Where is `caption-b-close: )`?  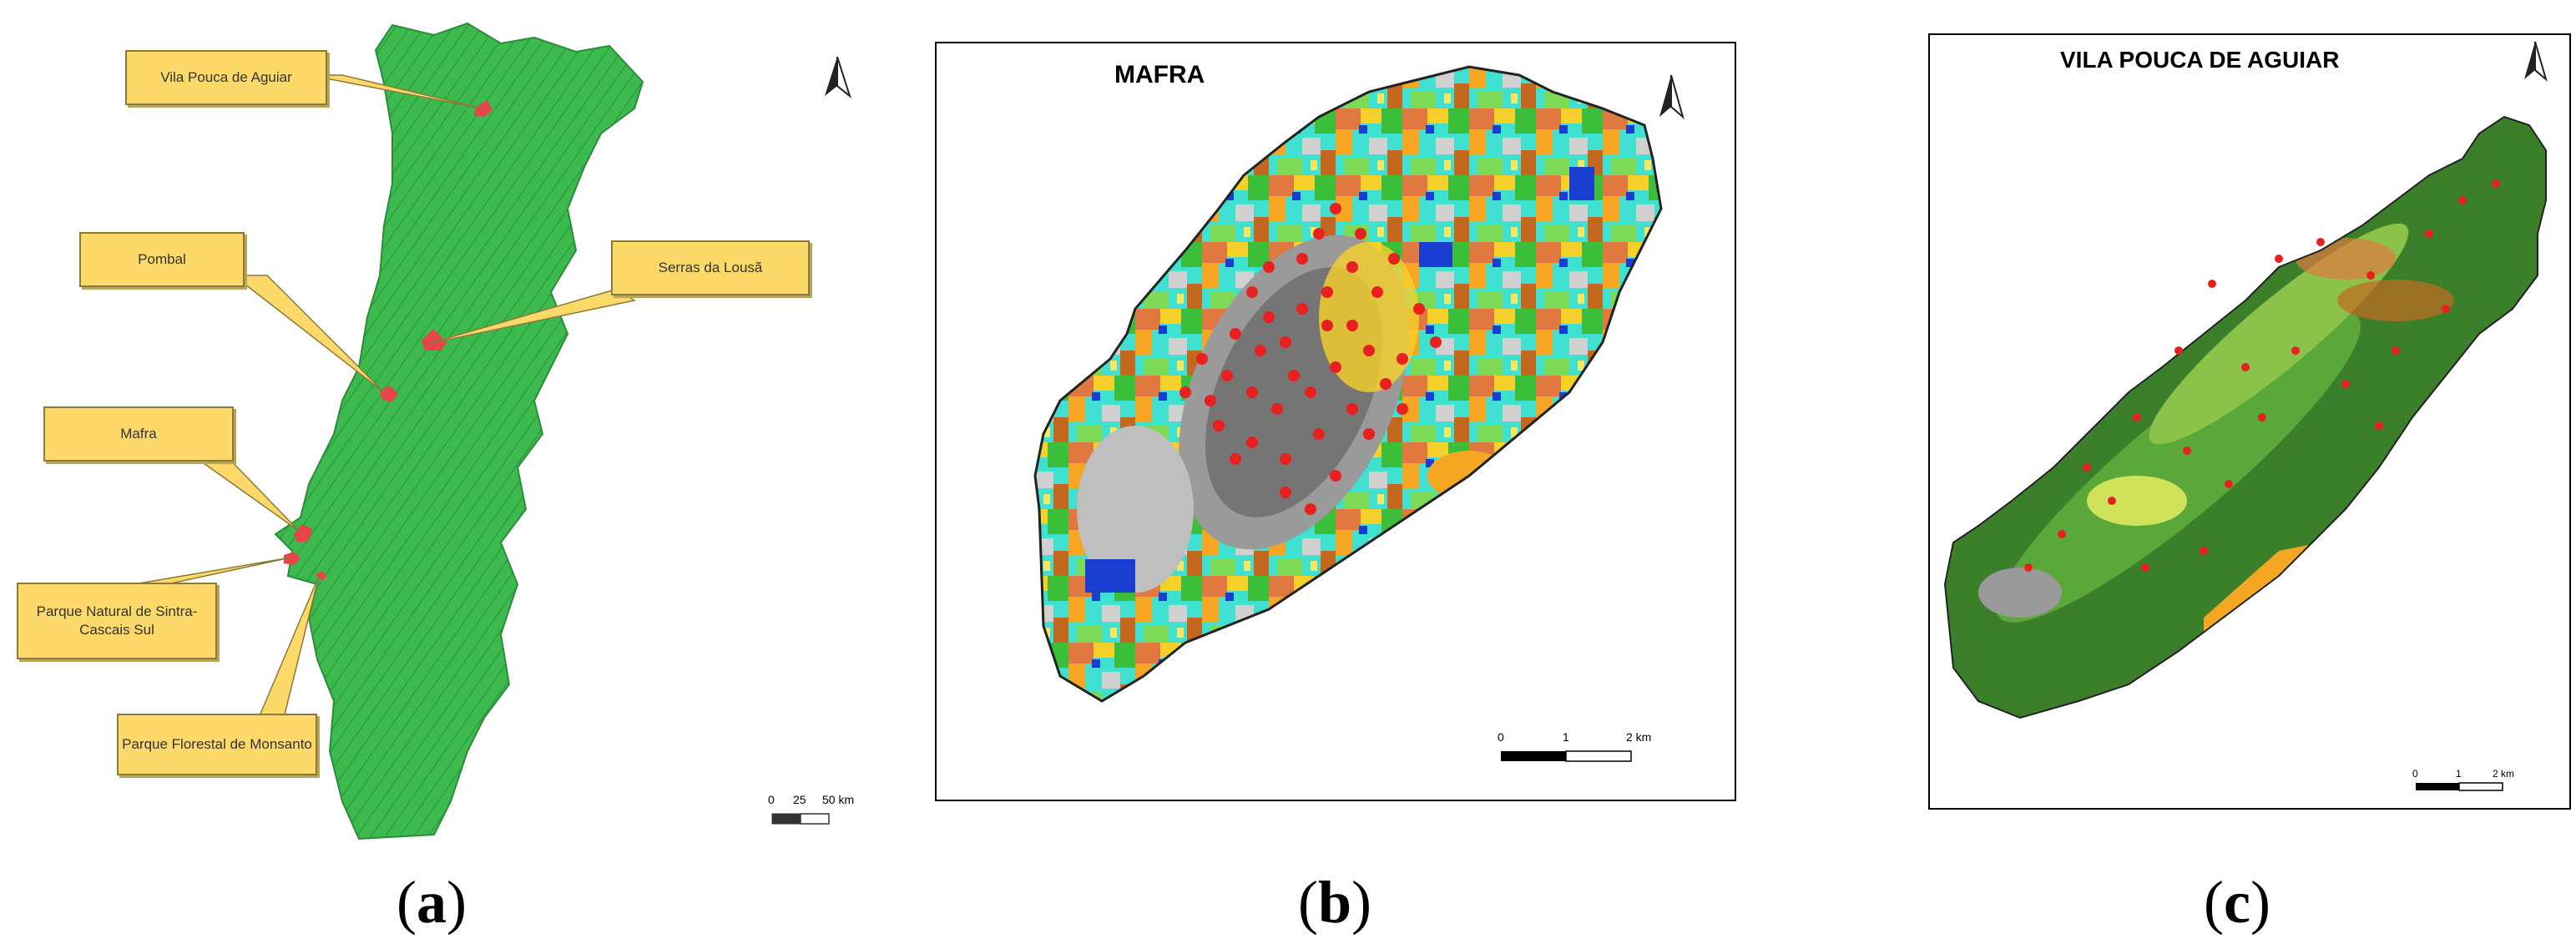 caption-b-close: ) is located at coordinates (1361, 903).